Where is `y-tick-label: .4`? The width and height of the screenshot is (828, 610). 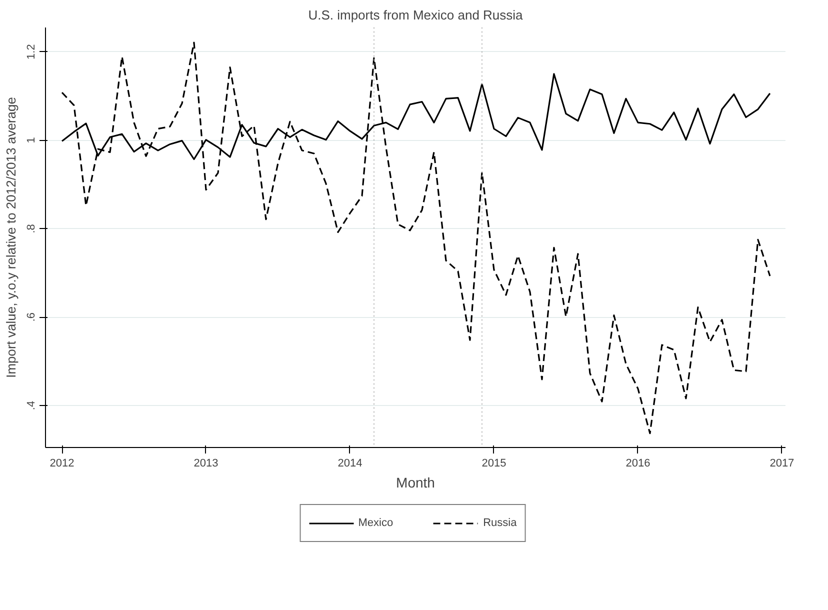
y-tick-label: .4 is located at coordinates (32, 405).